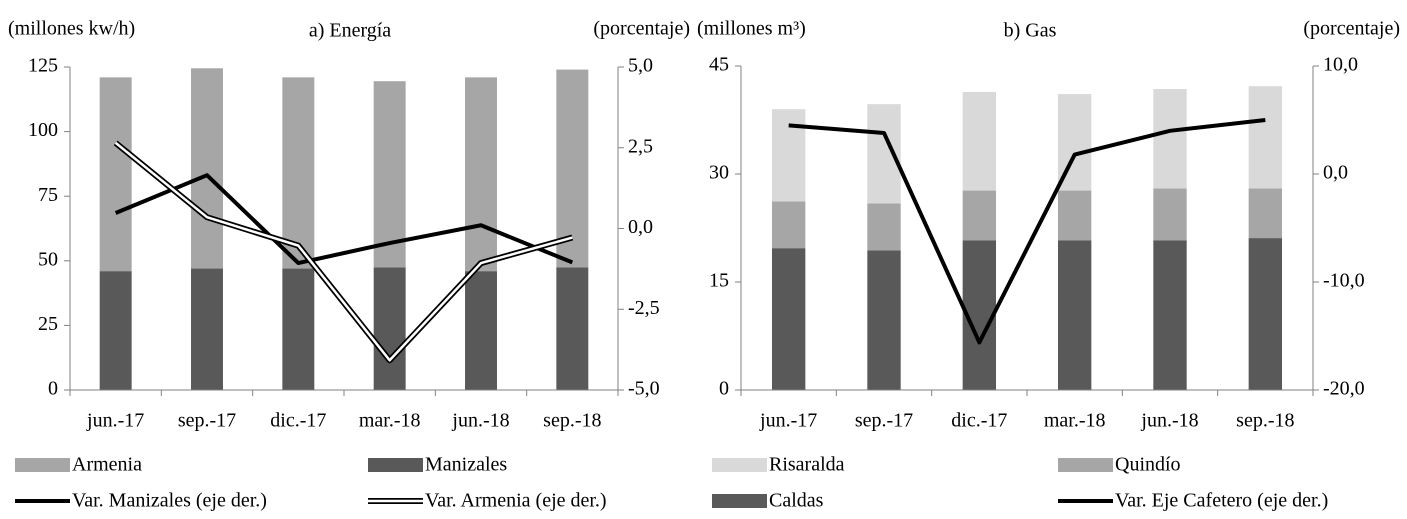 This screenshot has height=519, width=1407. What do you see at coordinates (43, 66) in the screenshot?
I see `y-tick-label: 125` at bounding box center [43, 66].